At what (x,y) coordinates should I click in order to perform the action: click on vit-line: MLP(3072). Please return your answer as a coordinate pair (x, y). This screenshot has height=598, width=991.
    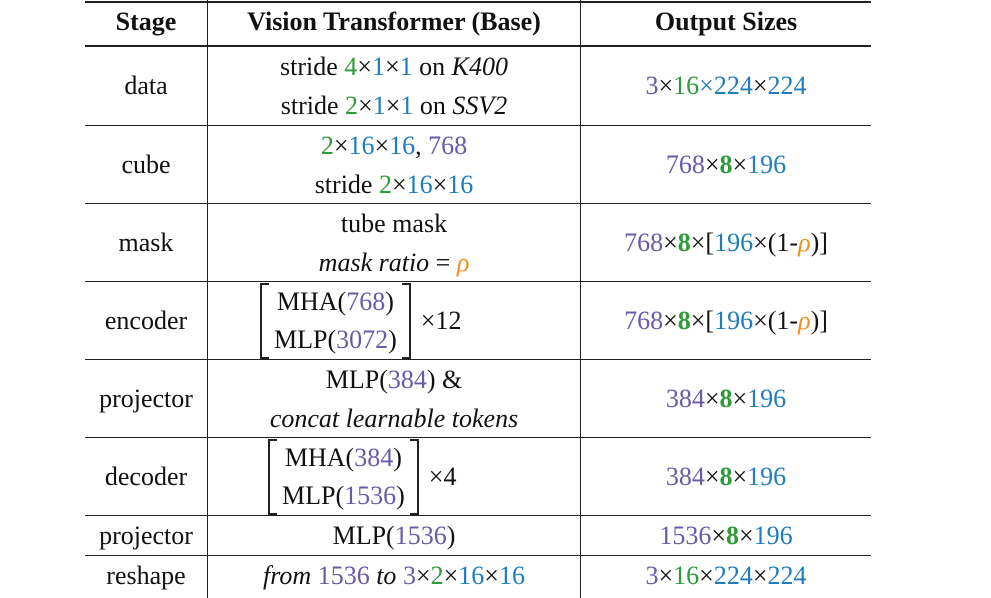
    Looking at the image, I should click on (335, 340).